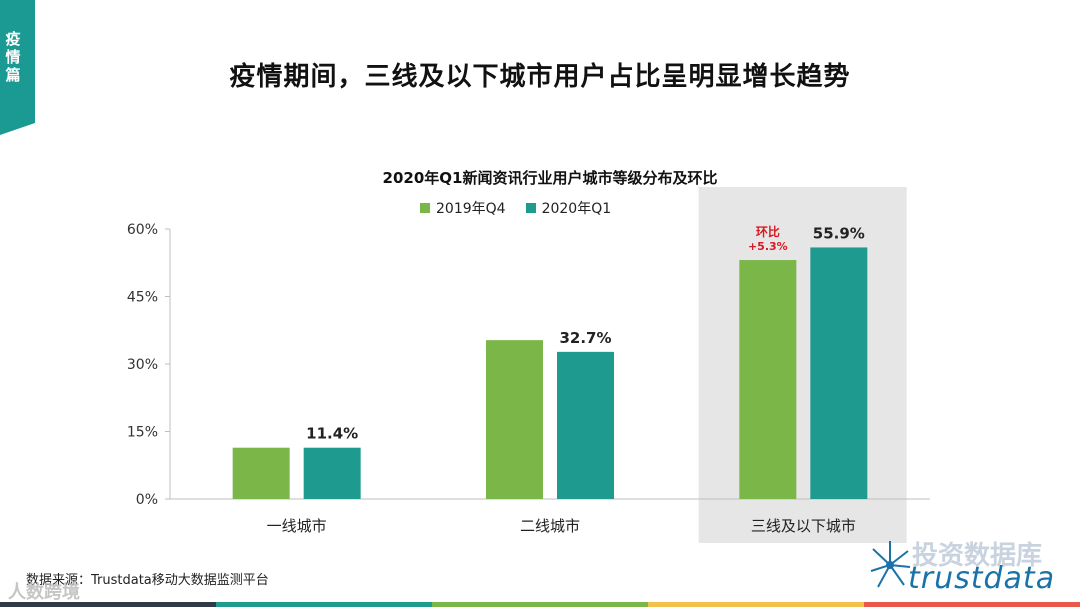  Describe the element at coordinates (142, 298) in the screenshot. I see `y-tick-label: 45%` at that location.